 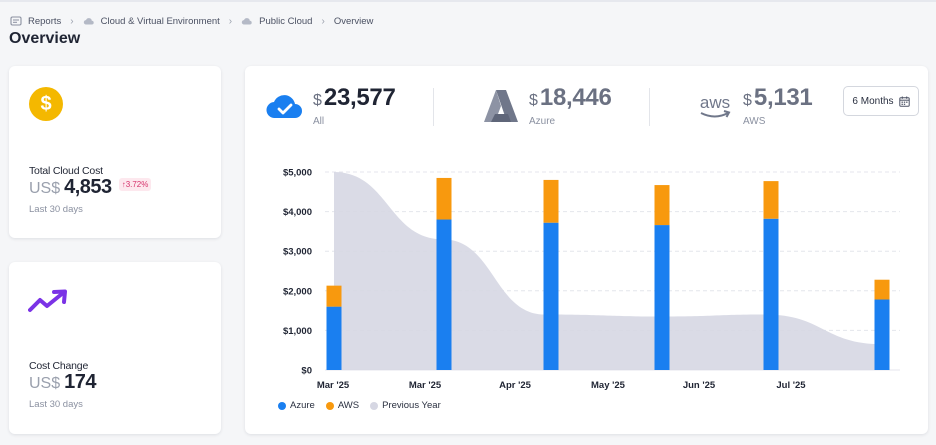 I want to click on calendar-icon, so click(x=904, y=101).